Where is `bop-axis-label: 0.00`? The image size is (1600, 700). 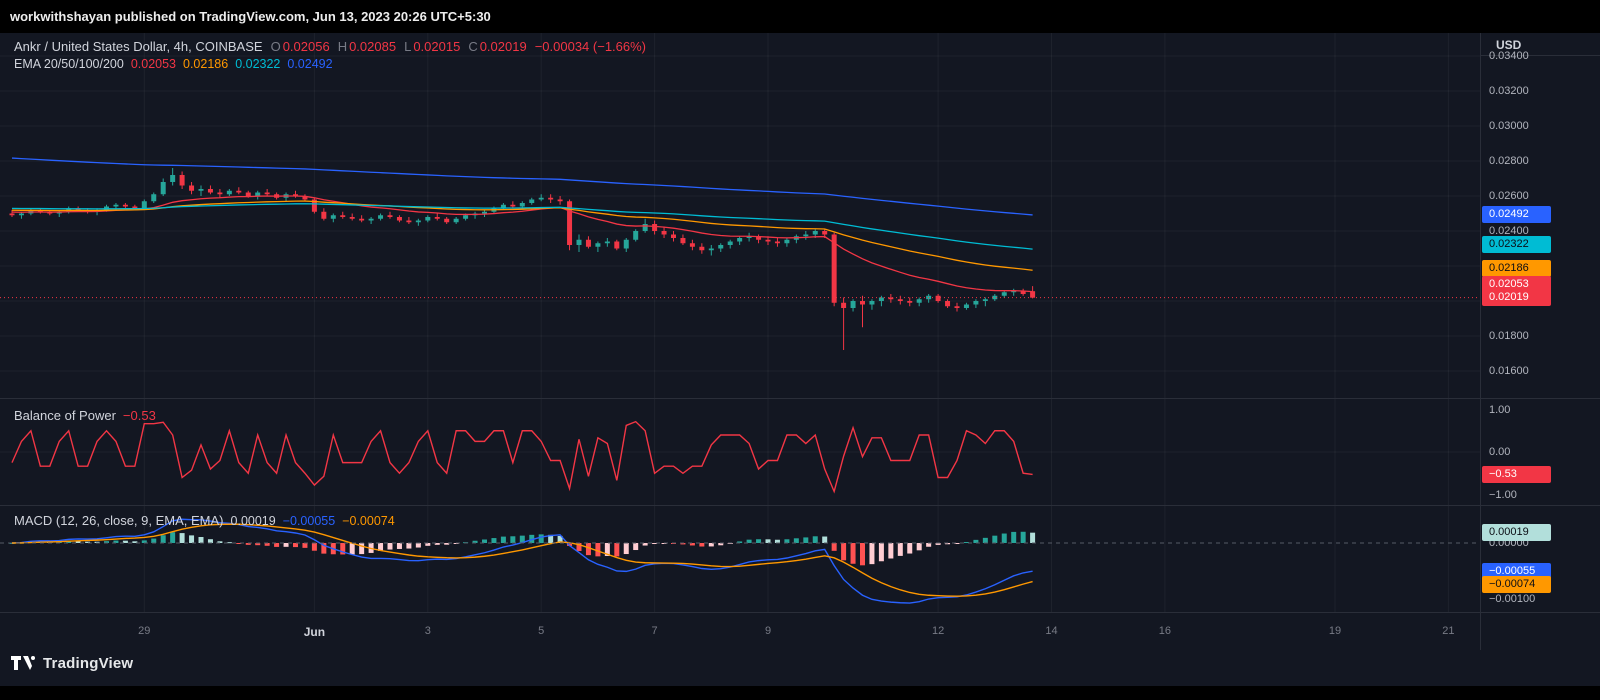
bop-axis-label: 0.00 is located at coordinates (1500, 452).